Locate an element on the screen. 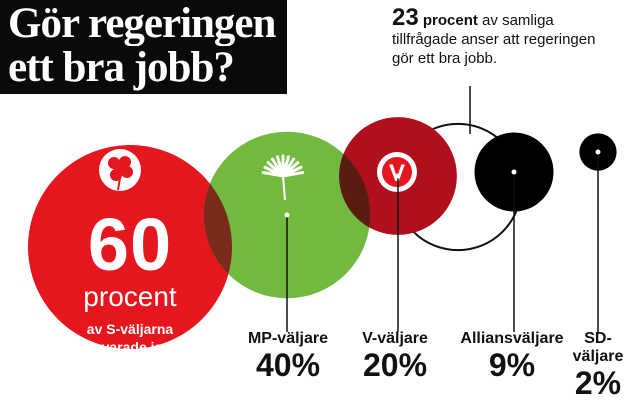 Image resolution: width=636 pixels, height=403 pixels. v-logo-icon: V is located at coordinates (397, 172).